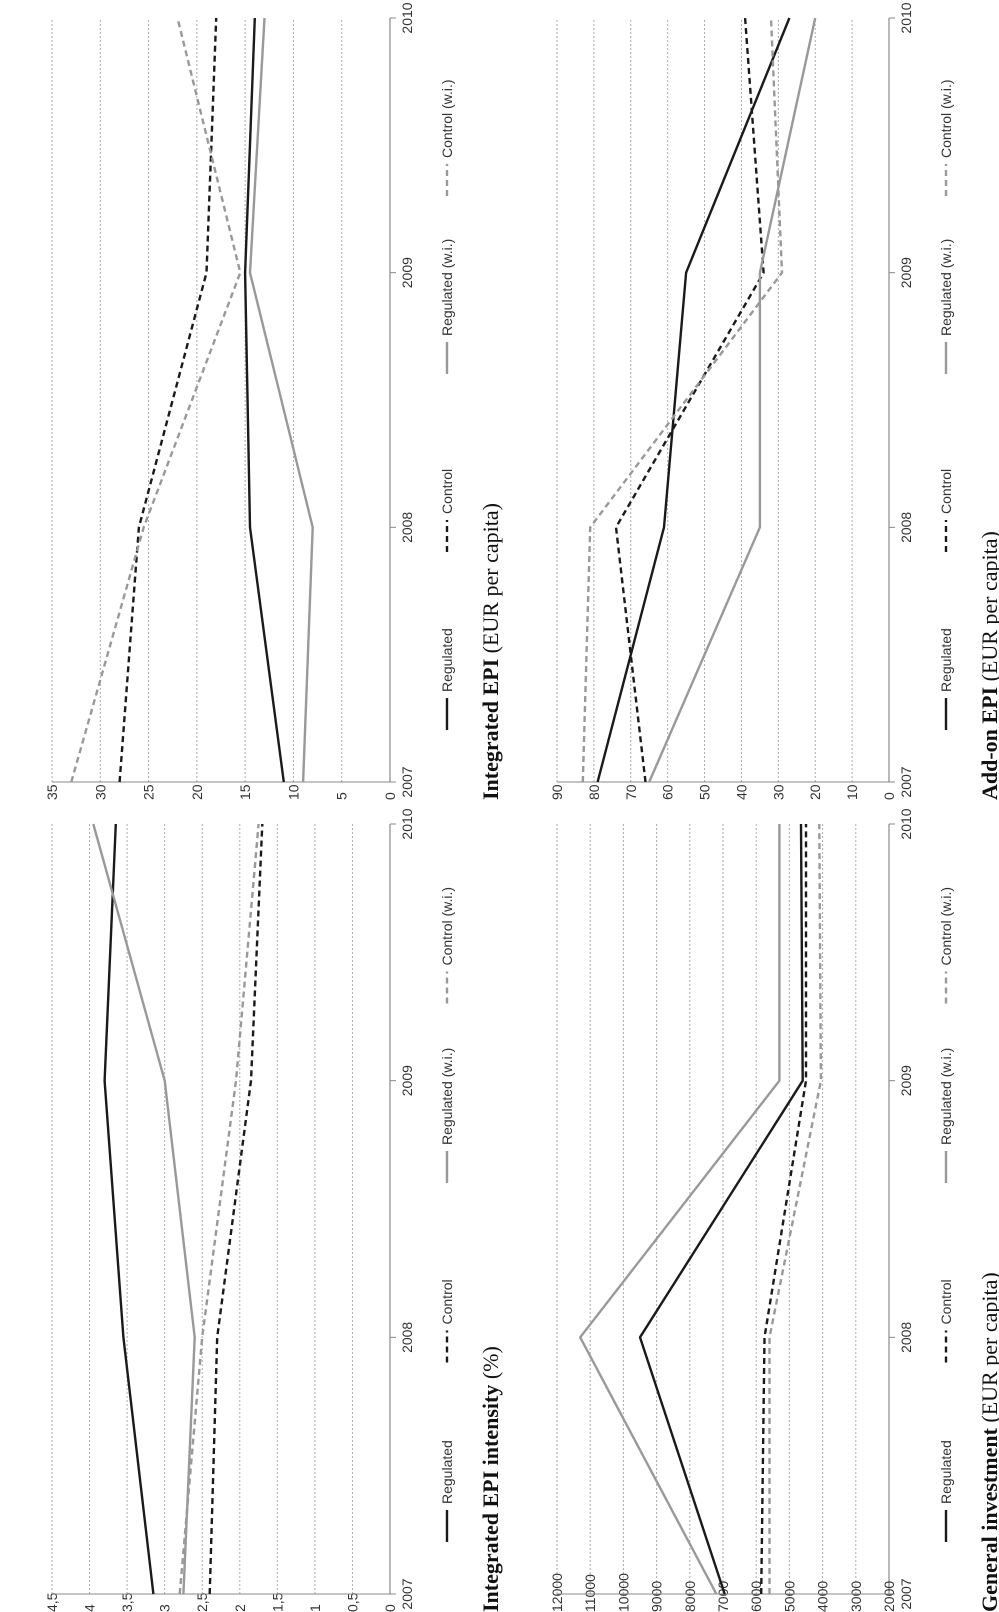 The width and height of the screenshot is (999, 1612). Describe the element at coordinates (557, 1592) in the screenshot. I see `y-tick-label: 12000` at that location.